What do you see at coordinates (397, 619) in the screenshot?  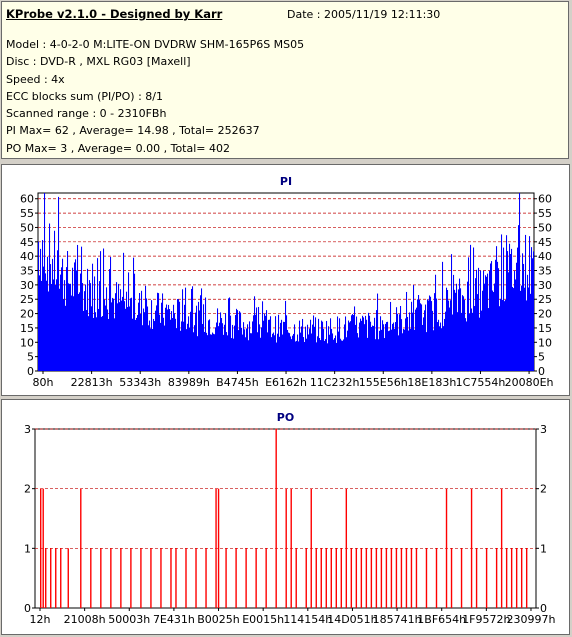 I see `x-tick-label: 185741h` at bounding box center [397, 619].